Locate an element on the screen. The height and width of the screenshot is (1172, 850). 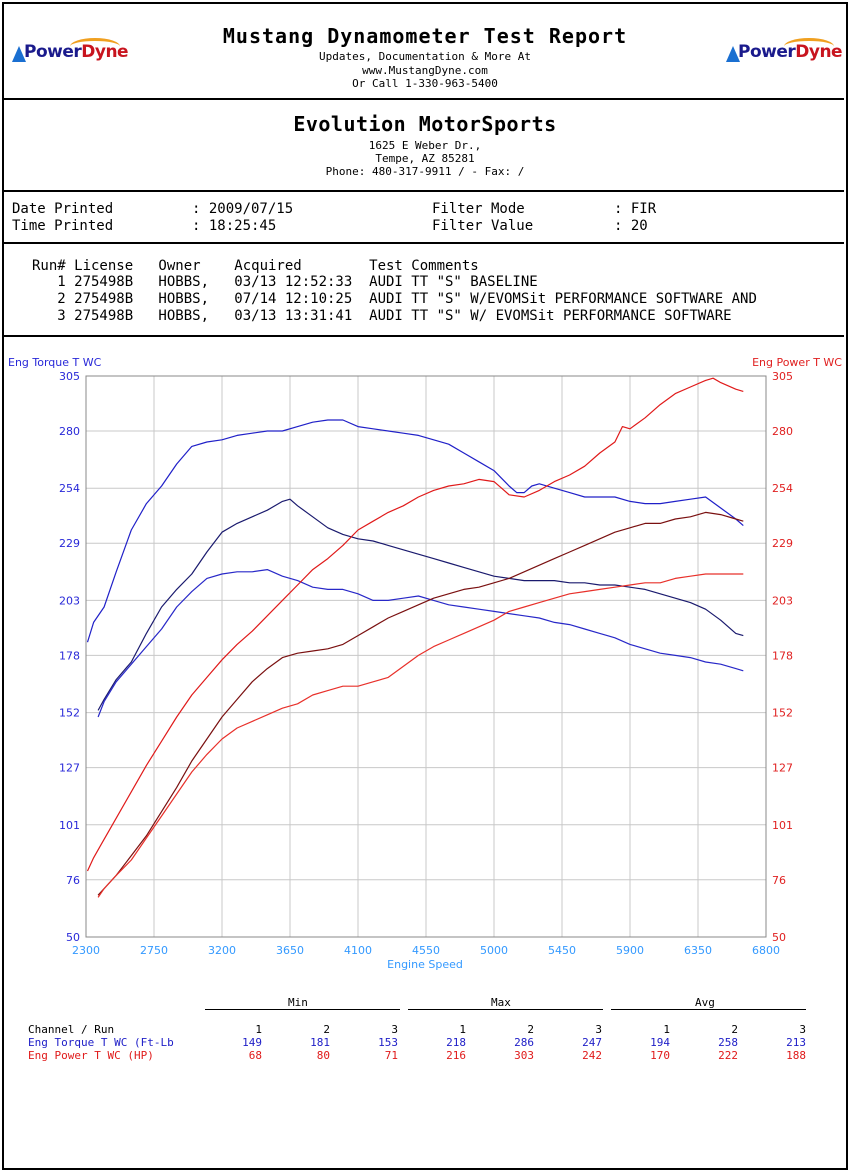
summary-group-min: Min is located at coordinates (298, 1002).